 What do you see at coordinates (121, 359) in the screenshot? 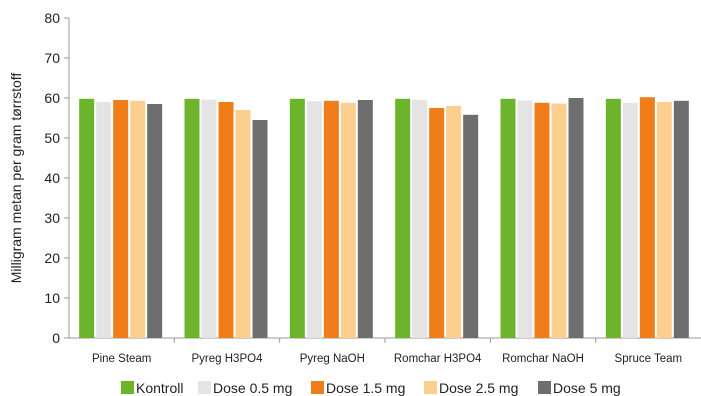
I see `x-tick-label: Pine Steam` at bounding box center [121, 359].